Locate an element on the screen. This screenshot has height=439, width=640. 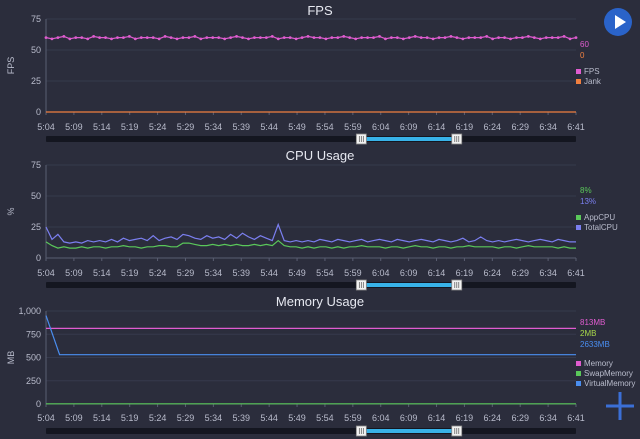
legend-item-swapmemory: SwapMemory is located at coordinates (608, 373).